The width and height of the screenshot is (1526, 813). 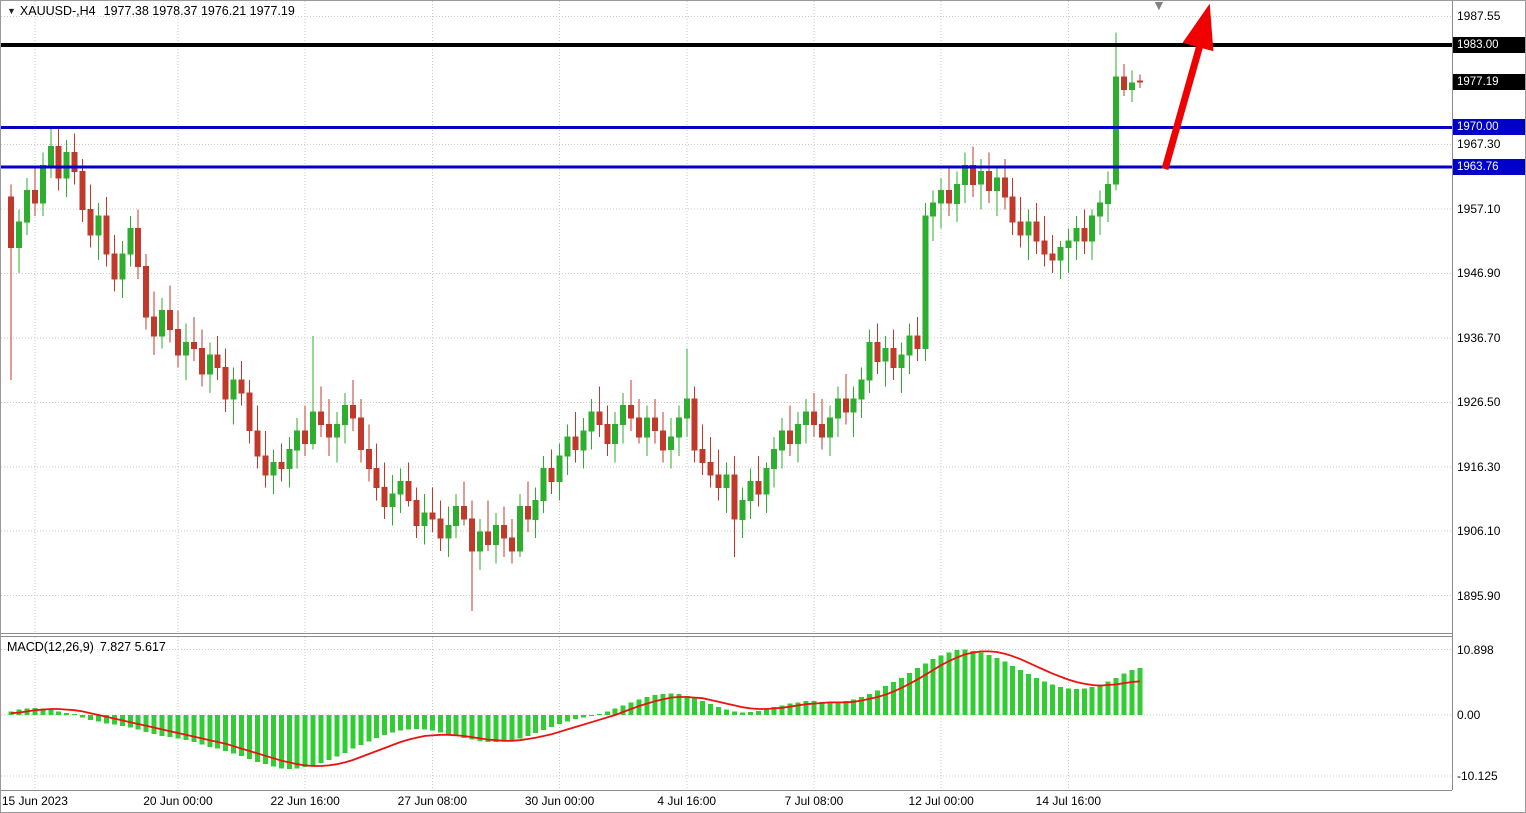 I want to click on macd-signal-line, so click(x=575, y=708).